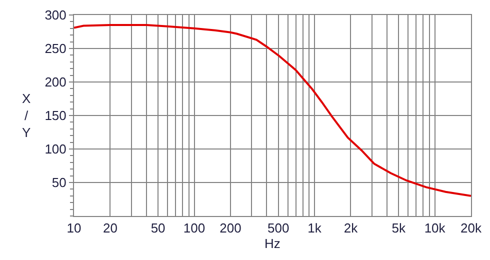  Describe the element at coordinates (194, 228) in the screenshot. I see `x-tick-label: 100` at that location.